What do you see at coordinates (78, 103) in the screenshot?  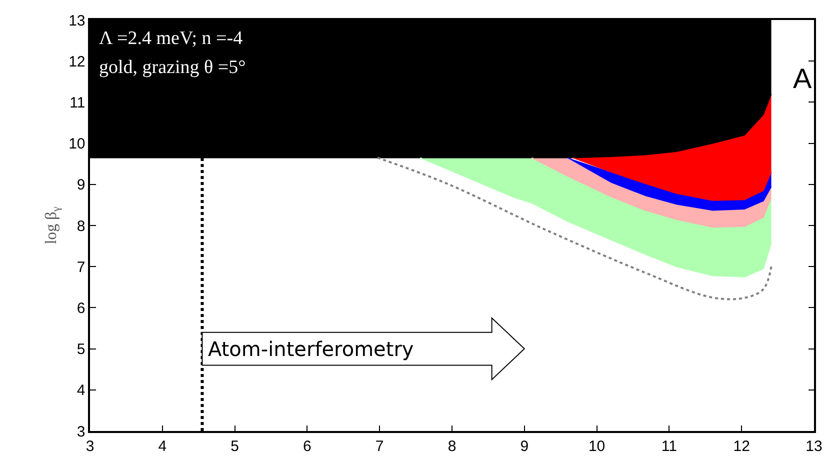 I see `y-tick-label: 11` at bounding box center [78, 103].